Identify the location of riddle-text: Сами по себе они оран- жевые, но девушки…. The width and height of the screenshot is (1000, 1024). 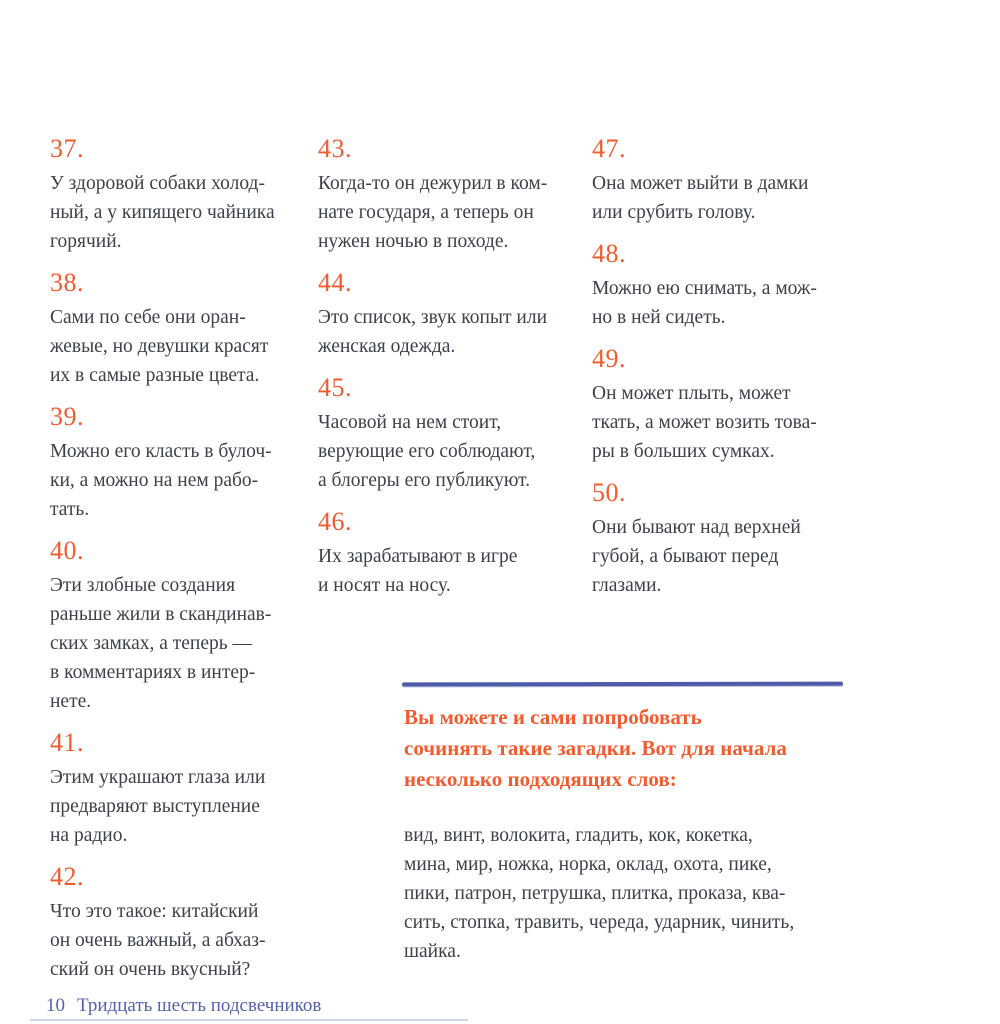
(159, 346).